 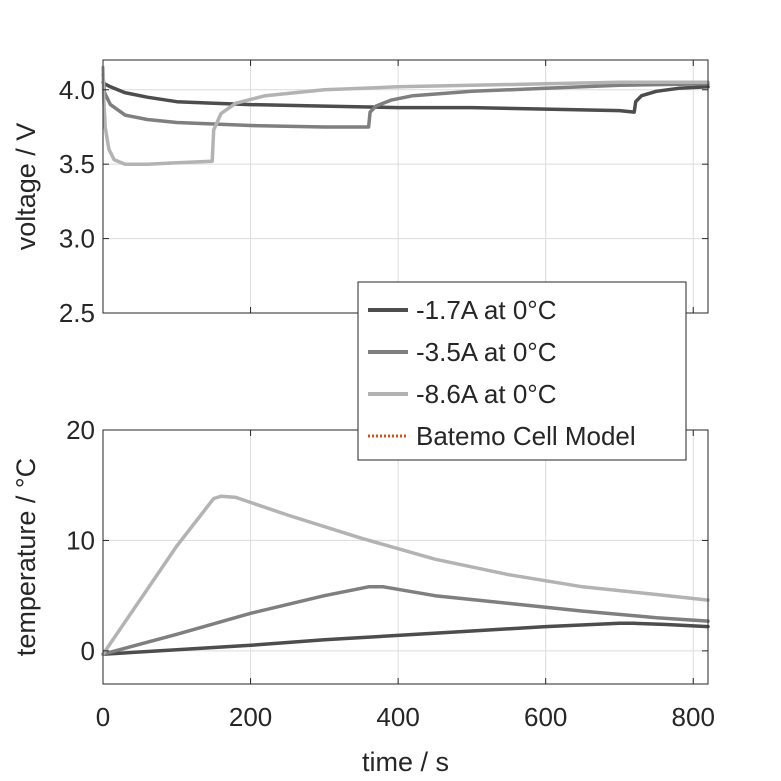 What do you see at coordinates (250, 717) in the screenshot?
I see `temperature-xtick-label: 200` at bounding box center [250, 717].